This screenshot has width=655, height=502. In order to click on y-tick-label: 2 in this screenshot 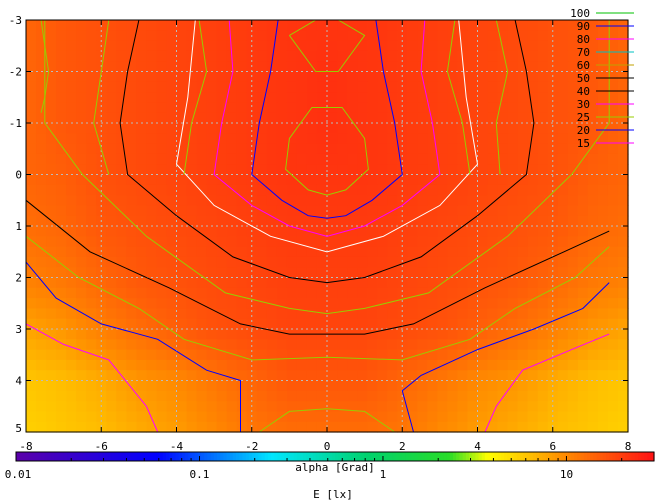, I will do `click(18, 278)`.